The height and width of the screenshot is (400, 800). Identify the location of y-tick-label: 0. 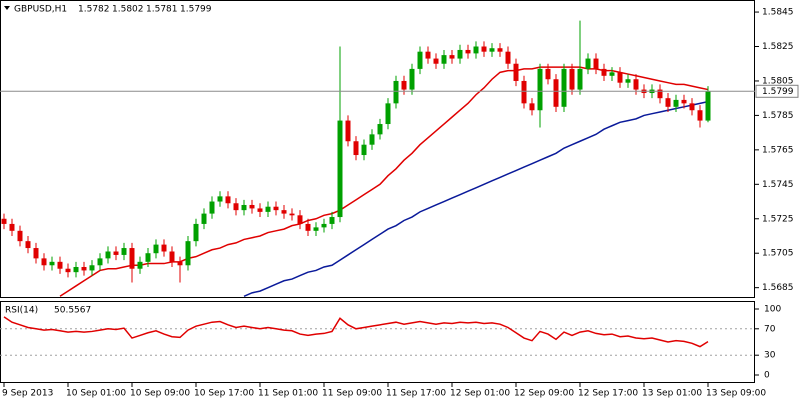
(767, 376).